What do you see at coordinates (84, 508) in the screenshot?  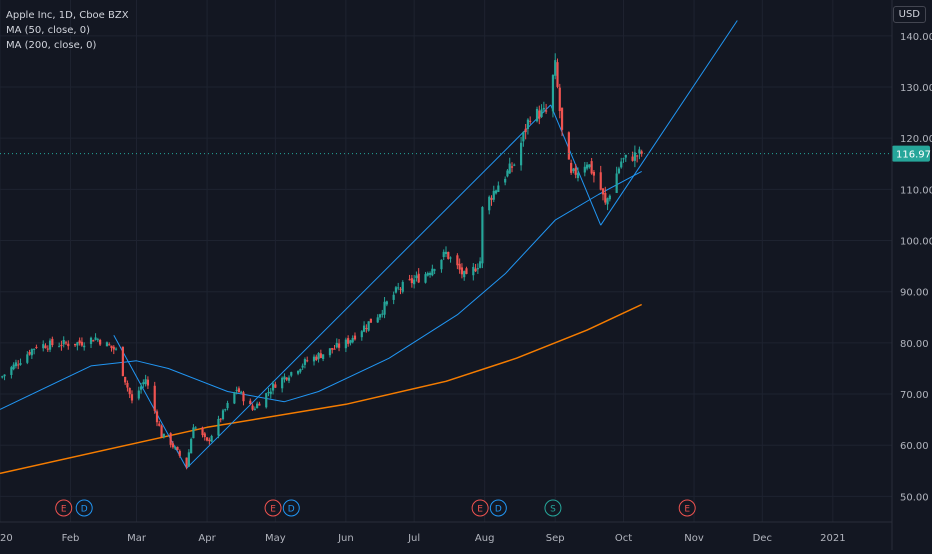 I see `event-marker-d: D` at bounding box center [84, 508].